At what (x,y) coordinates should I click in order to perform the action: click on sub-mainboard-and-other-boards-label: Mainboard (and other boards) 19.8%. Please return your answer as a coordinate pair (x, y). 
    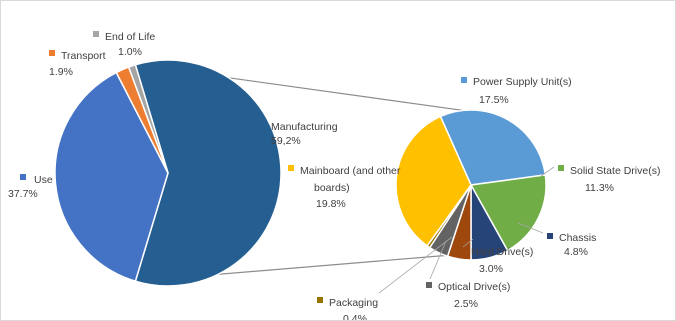
    Looking at the image, I should click on (350, 187).